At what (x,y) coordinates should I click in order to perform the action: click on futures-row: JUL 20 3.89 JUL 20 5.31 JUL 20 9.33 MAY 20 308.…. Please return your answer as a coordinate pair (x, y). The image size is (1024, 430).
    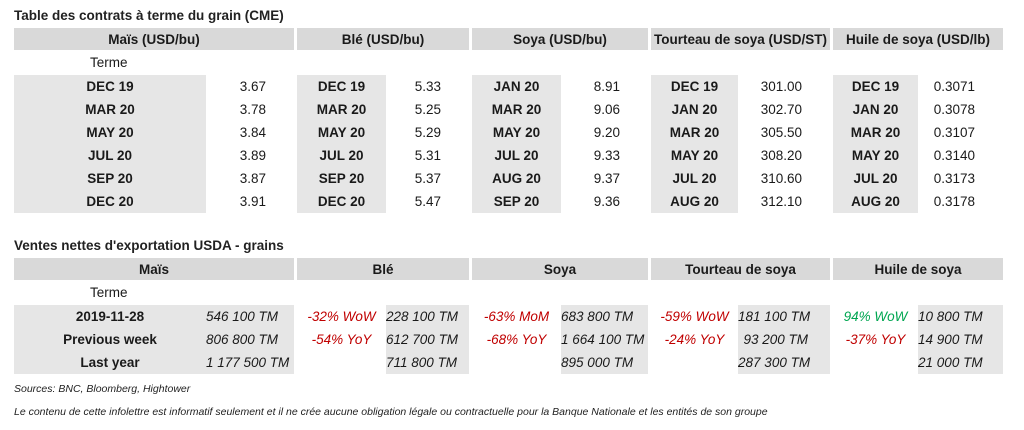
    Looking at the image, I should click on (508, 155).